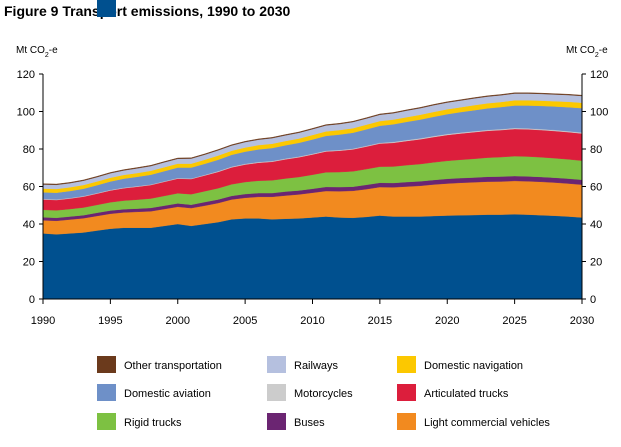 This screenshot has height=447, width=621. I want to click on legend-swatch-cars, so click(106, 8).